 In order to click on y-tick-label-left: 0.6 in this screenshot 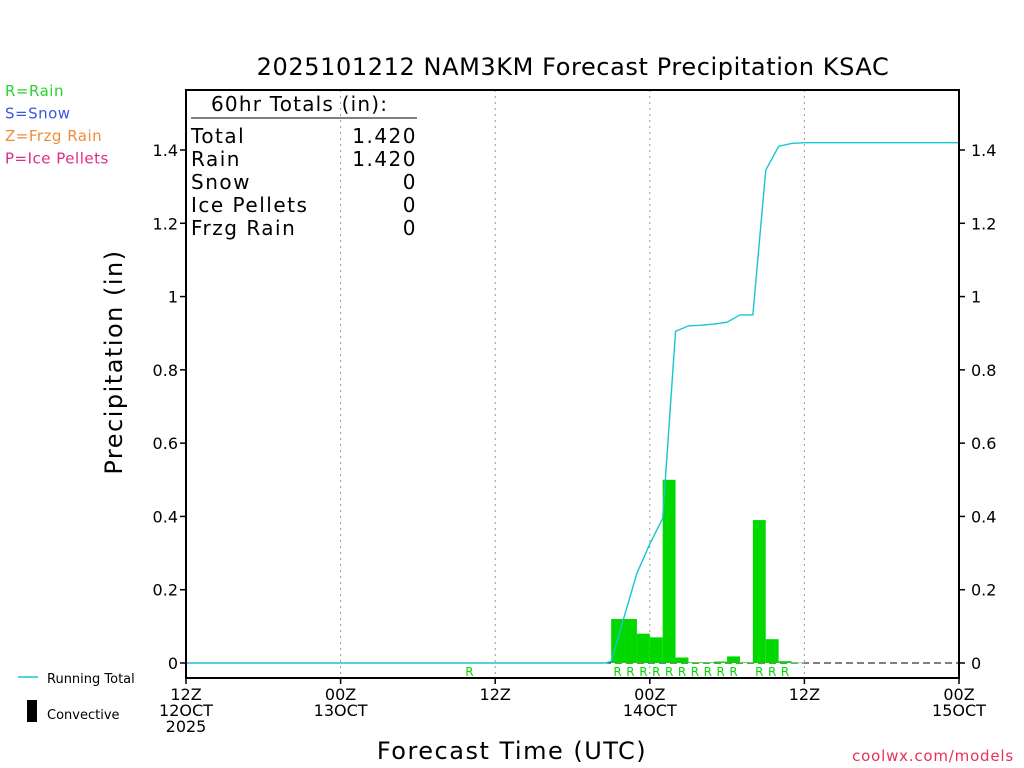, I will do `click(165, 443)`.